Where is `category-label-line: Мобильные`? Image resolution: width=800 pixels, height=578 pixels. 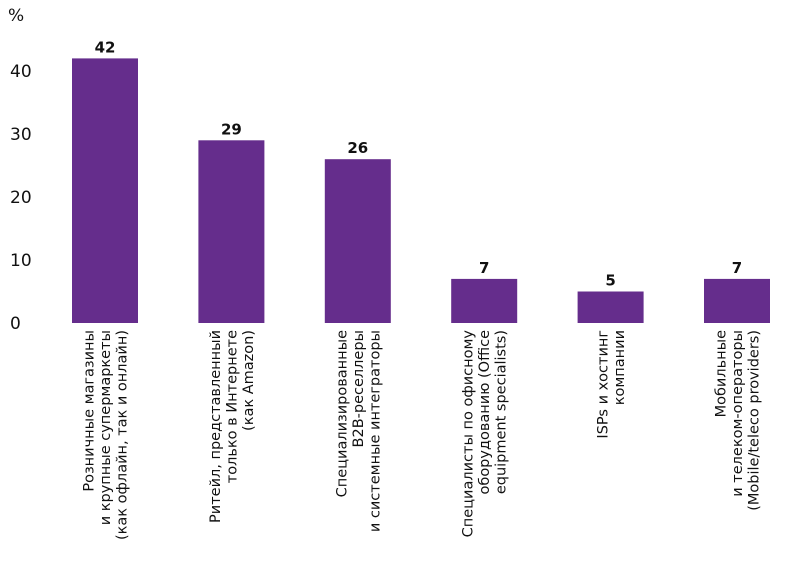
category-label-line: Мобильные is located at coordinates (722, 373).